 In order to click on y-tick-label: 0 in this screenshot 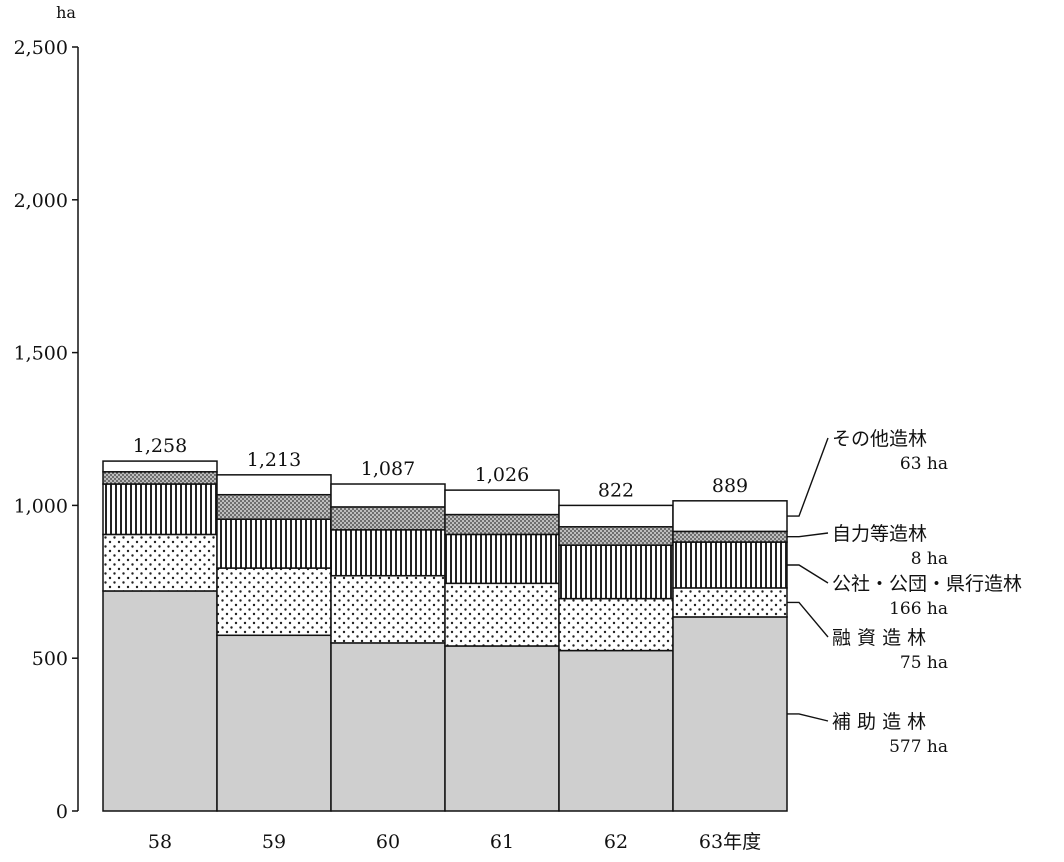, I will do `click(62, 812)`.